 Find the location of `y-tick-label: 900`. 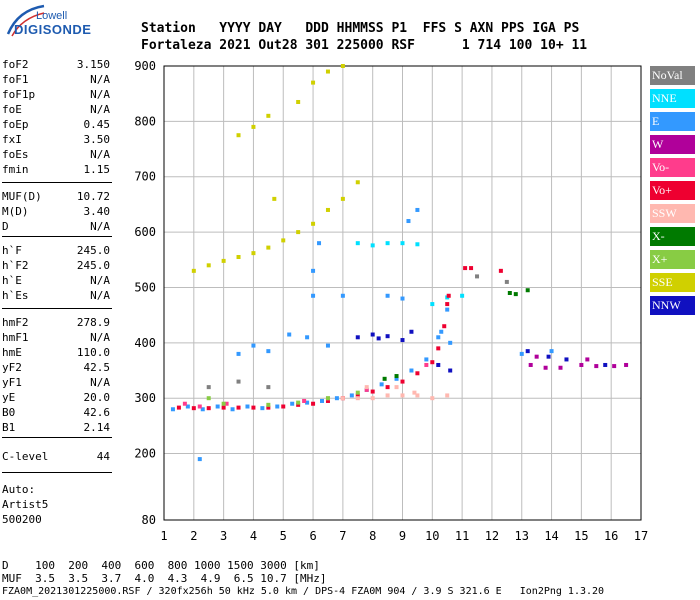

y-tick-label: 900 is located at coordinates (145, 66).